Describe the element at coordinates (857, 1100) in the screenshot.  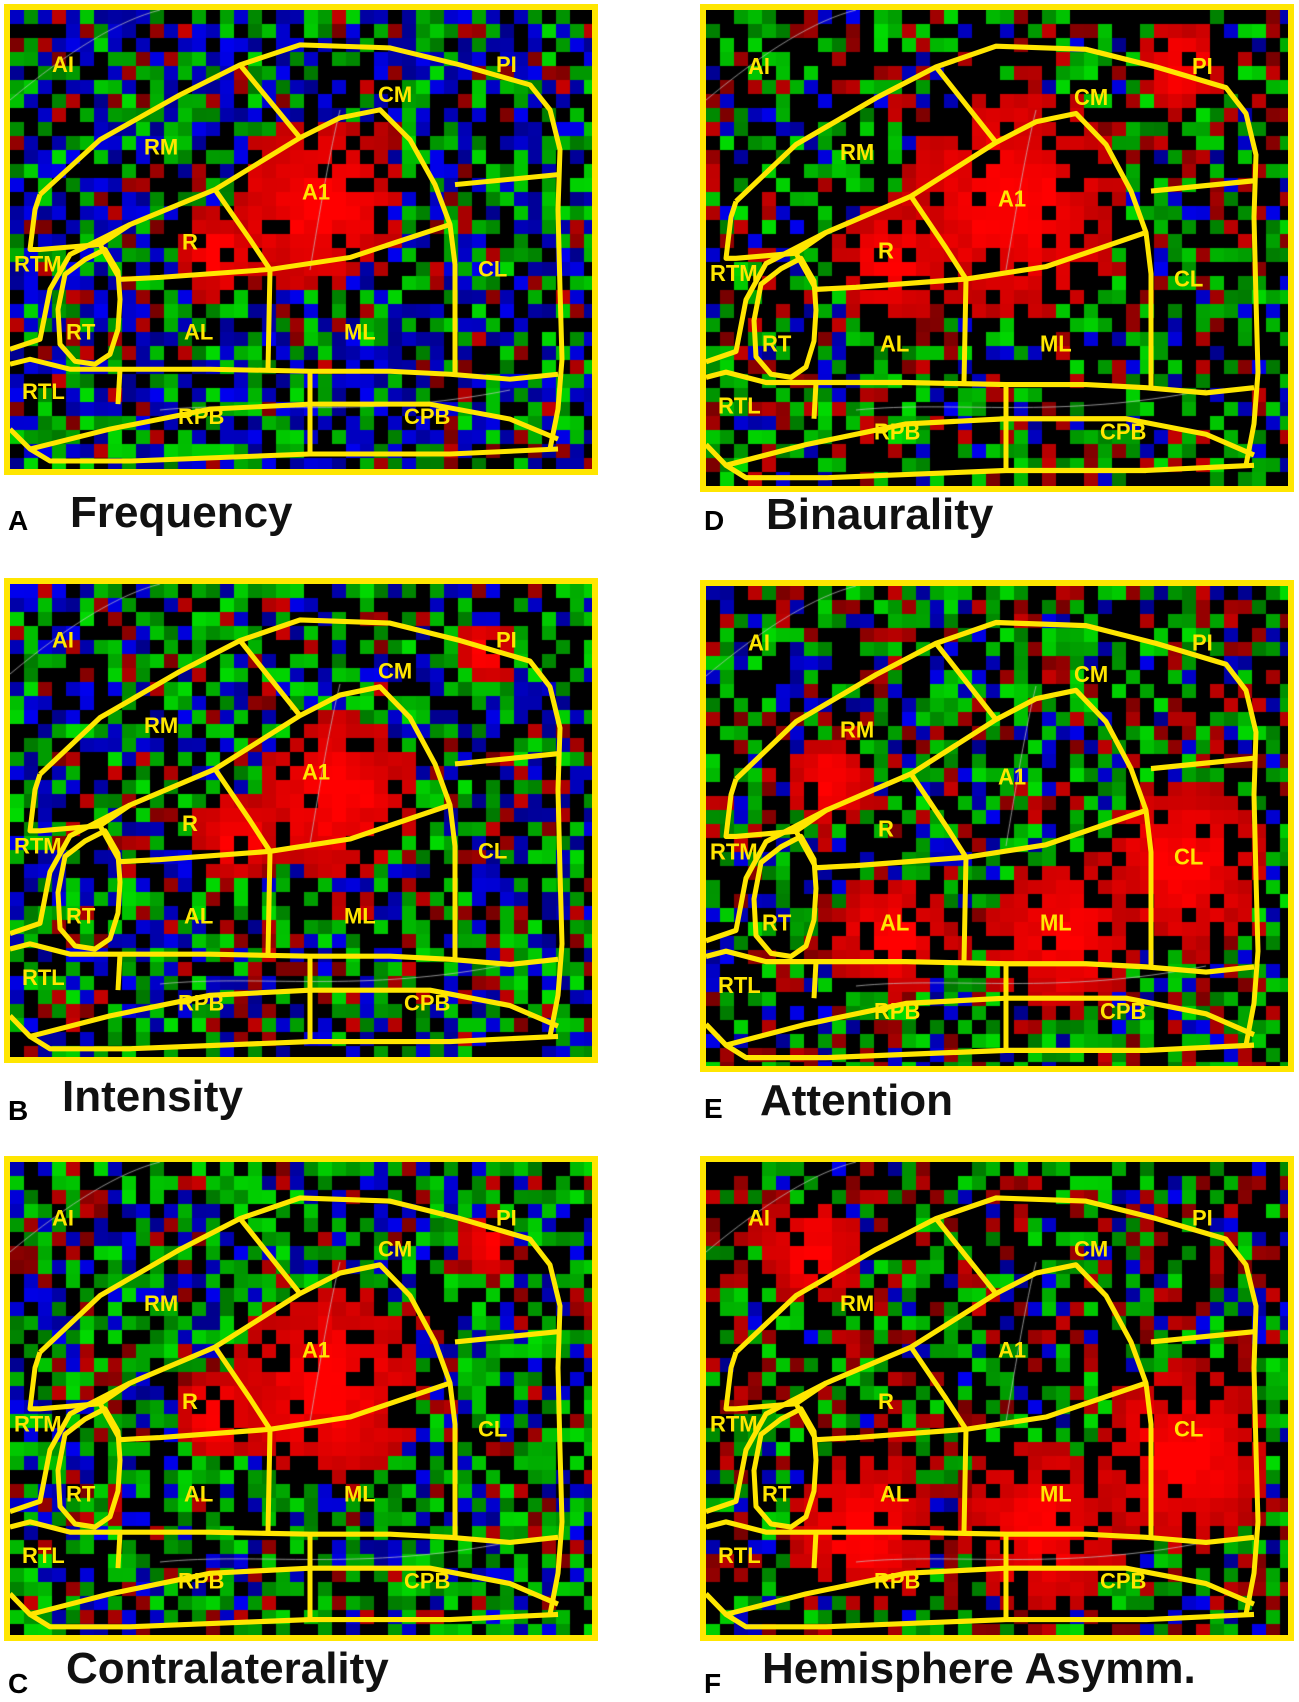
I see `panel-title: Attention` at that location.